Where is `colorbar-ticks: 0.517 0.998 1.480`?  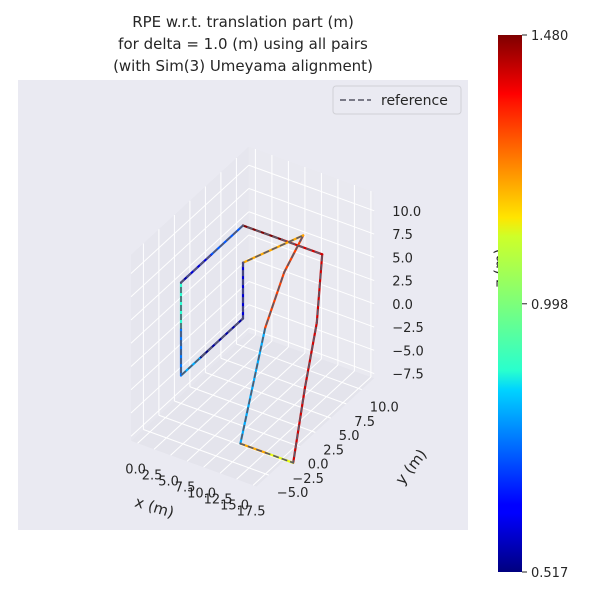 colorbar-ticks: 0.517 0.998 1.480 is located at coordinates (545, 305).